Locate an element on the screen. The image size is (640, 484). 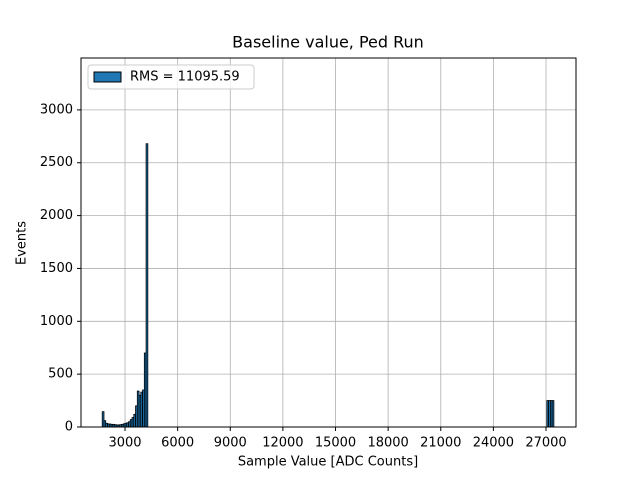
y-tick-label: 1500 is located at coordinates (56, 268).